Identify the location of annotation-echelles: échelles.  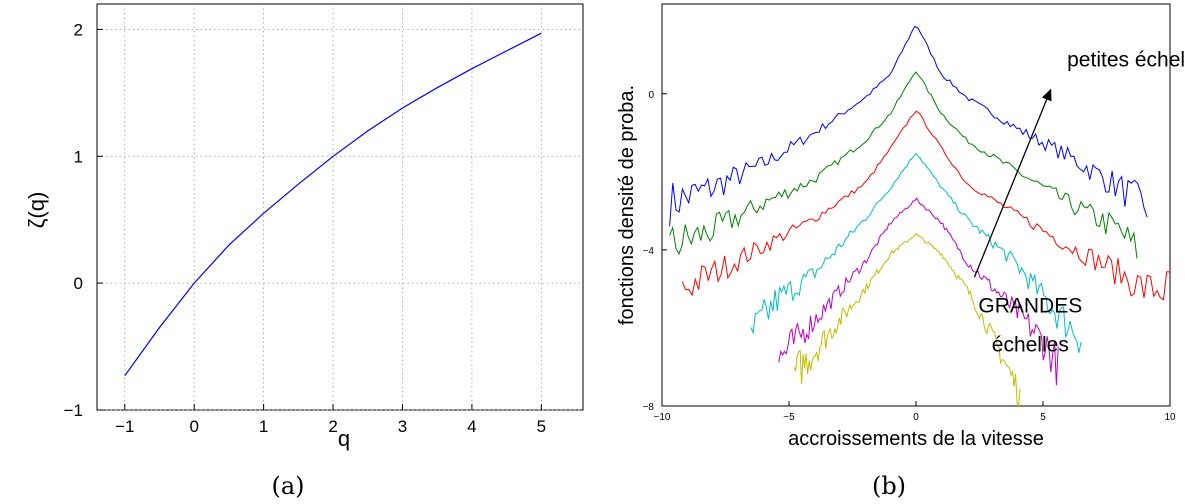
(1030, 344).